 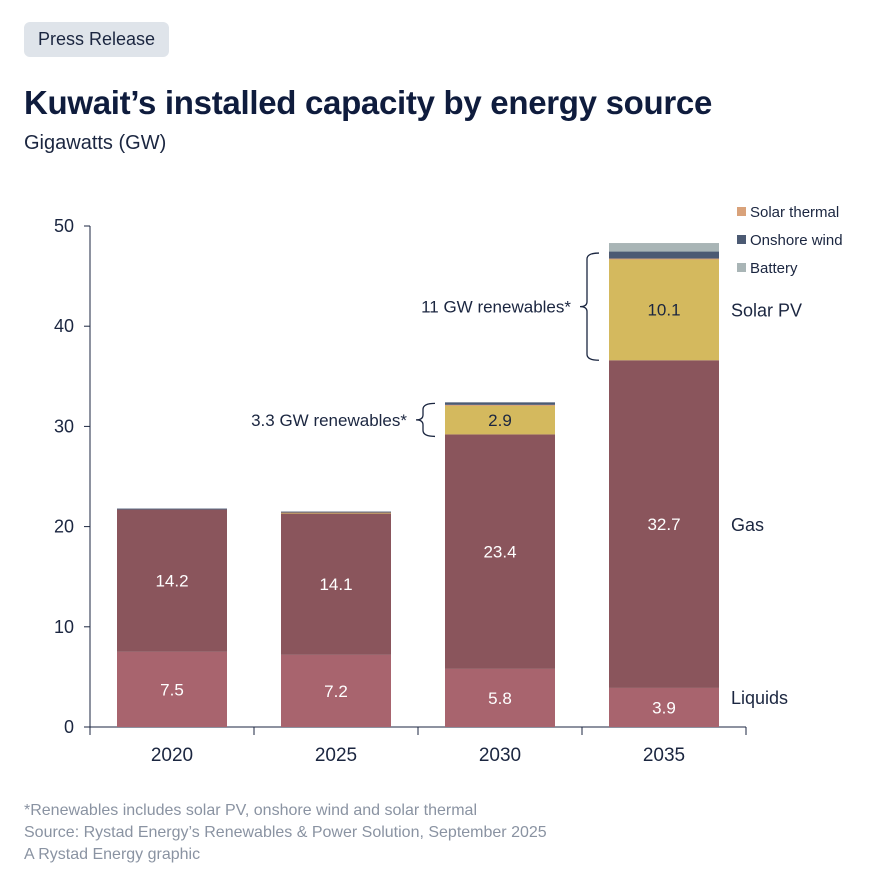 I want to click on footnote-credit: A Rystad Energy graphic, so click(x=112, y=854).